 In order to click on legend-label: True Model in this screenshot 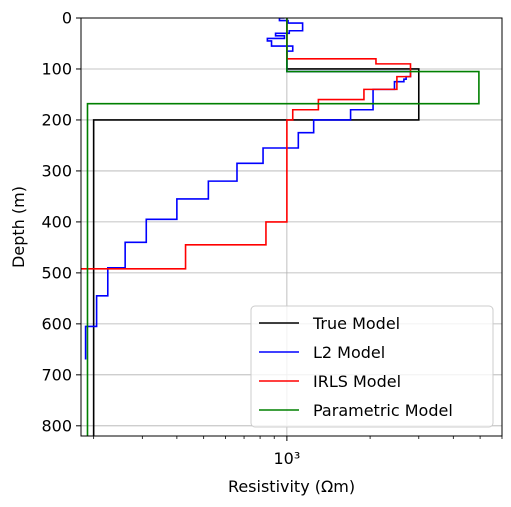, I will do `click(356, 323)`.